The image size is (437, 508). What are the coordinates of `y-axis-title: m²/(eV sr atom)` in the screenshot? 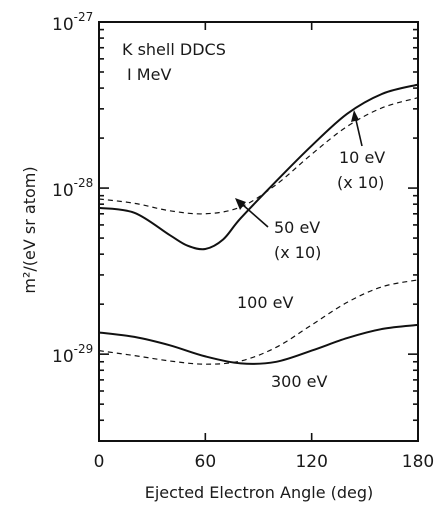 It's located at (29, 229).